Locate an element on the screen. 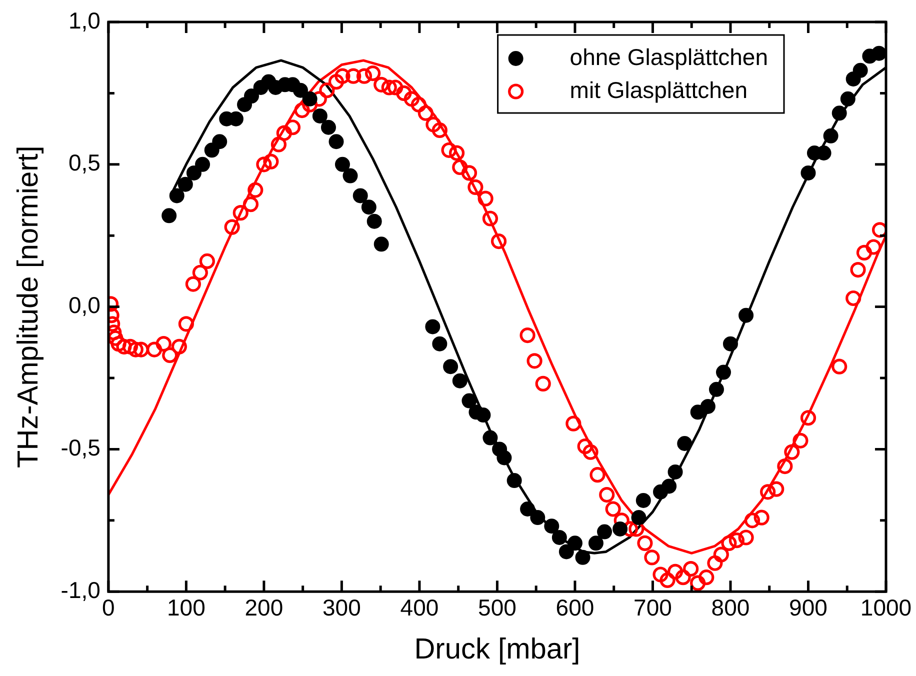 This screenshot has height=676, width=916. x-tick-label: 500 is located at coordinates (497, 607).